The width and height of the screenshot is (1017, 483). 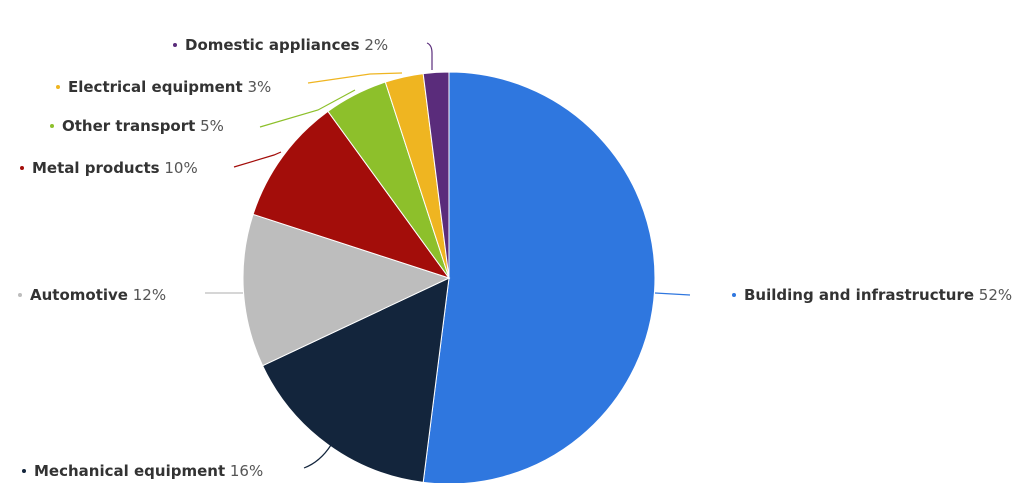 I want to click on label-dot-automotive, so click(x=20, y=295).